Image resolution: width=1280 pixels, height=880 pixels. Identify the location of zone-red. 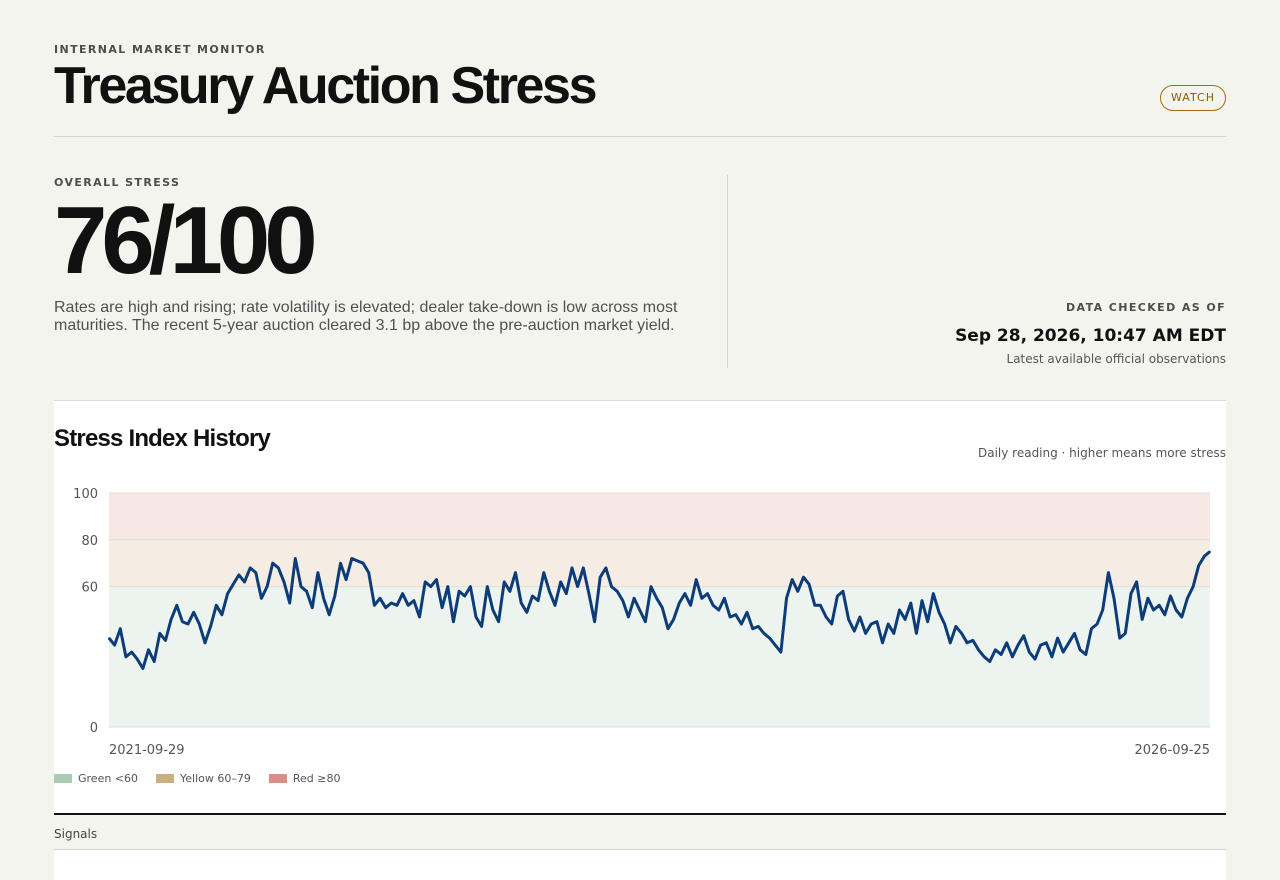
(659, 516).